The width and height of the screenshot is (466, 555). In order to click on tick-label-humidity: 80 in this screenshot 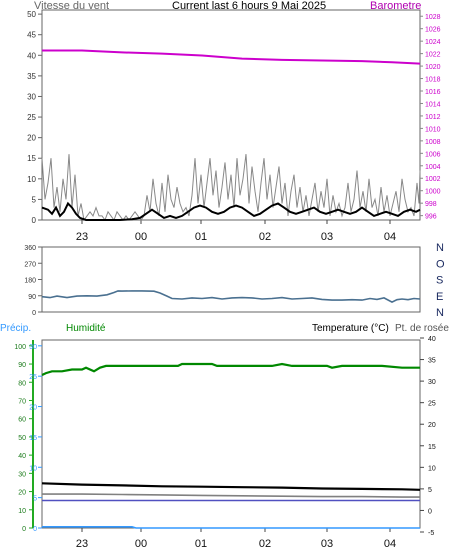, I will do `click(22, 383)`.